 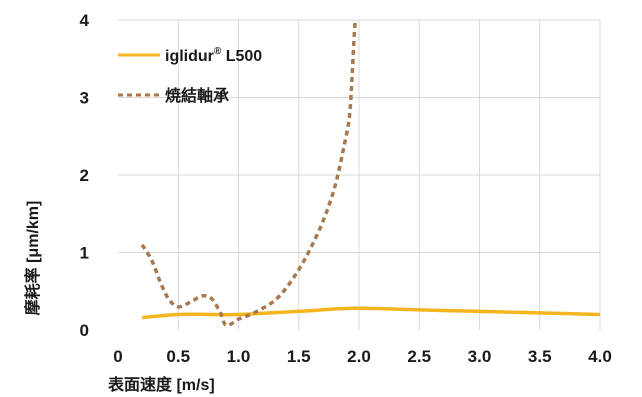 I want to click on x-tick-label: 2.0, so click(x=359, y=356).